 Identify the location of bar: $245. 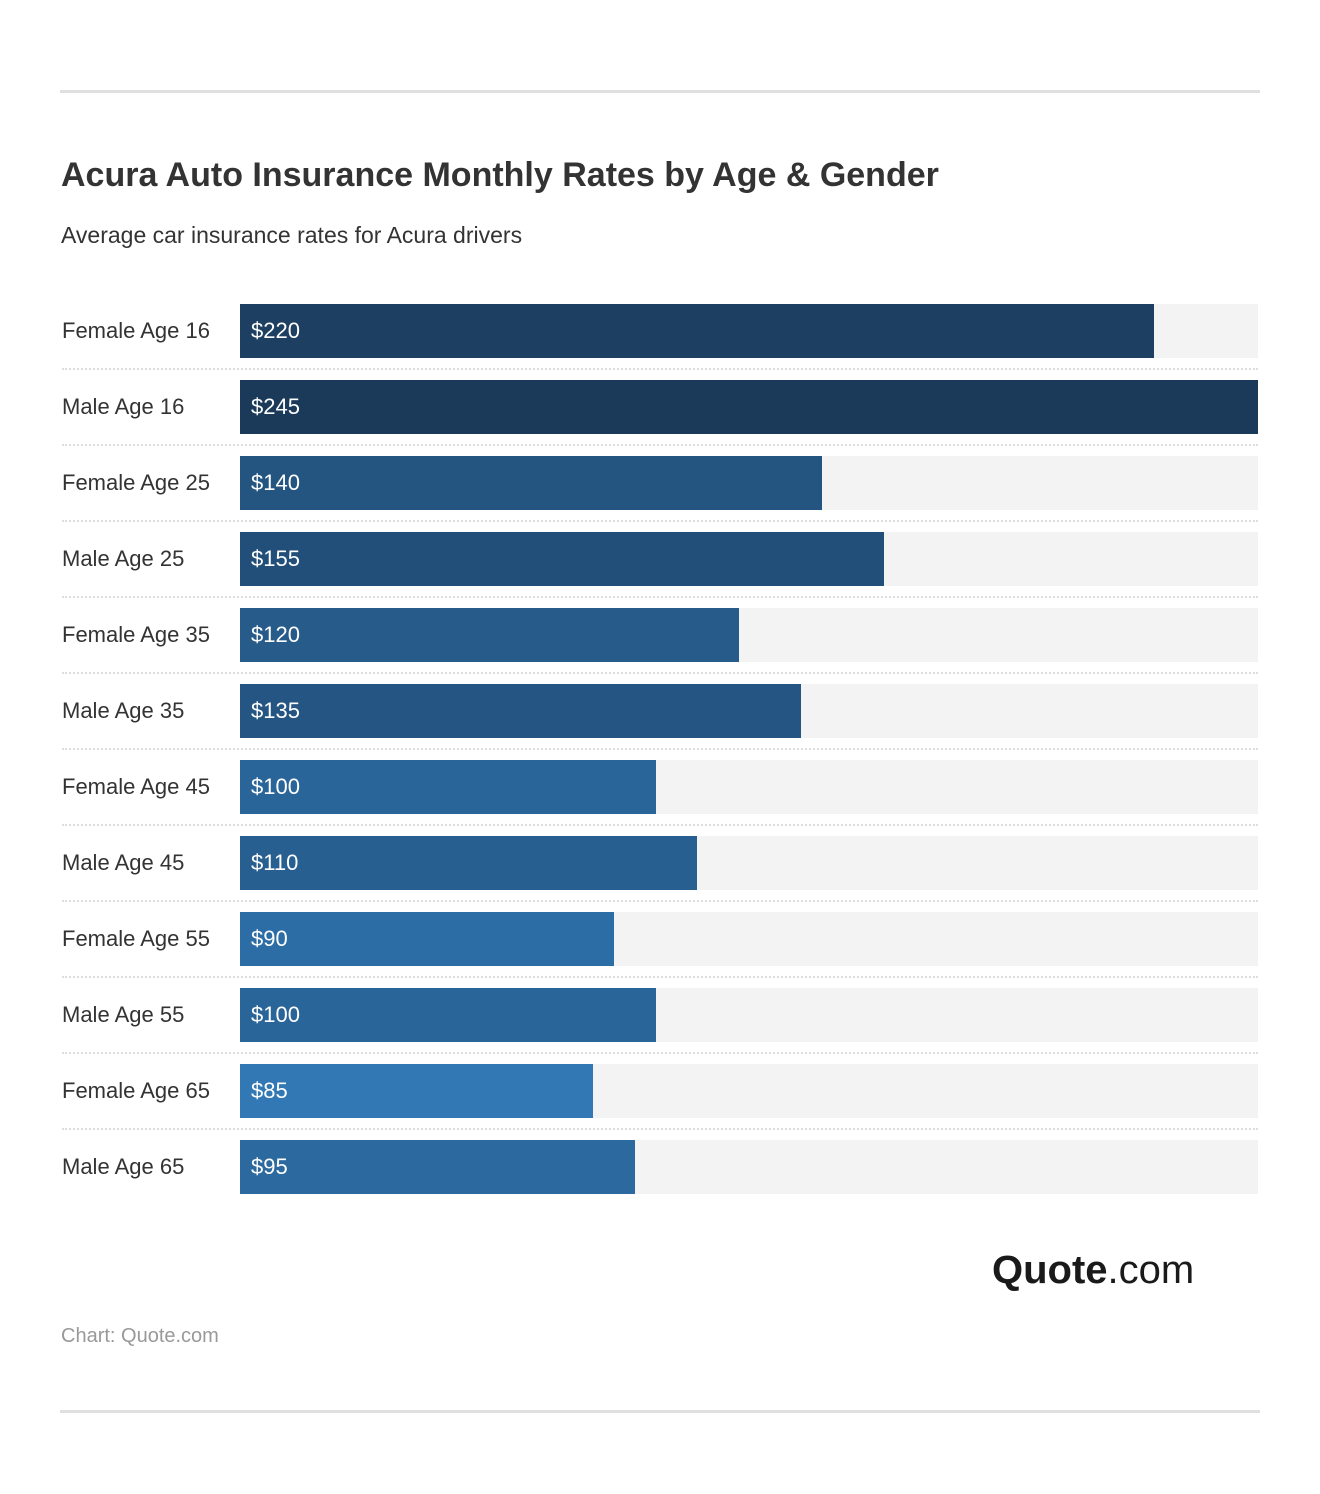
(749, 407).